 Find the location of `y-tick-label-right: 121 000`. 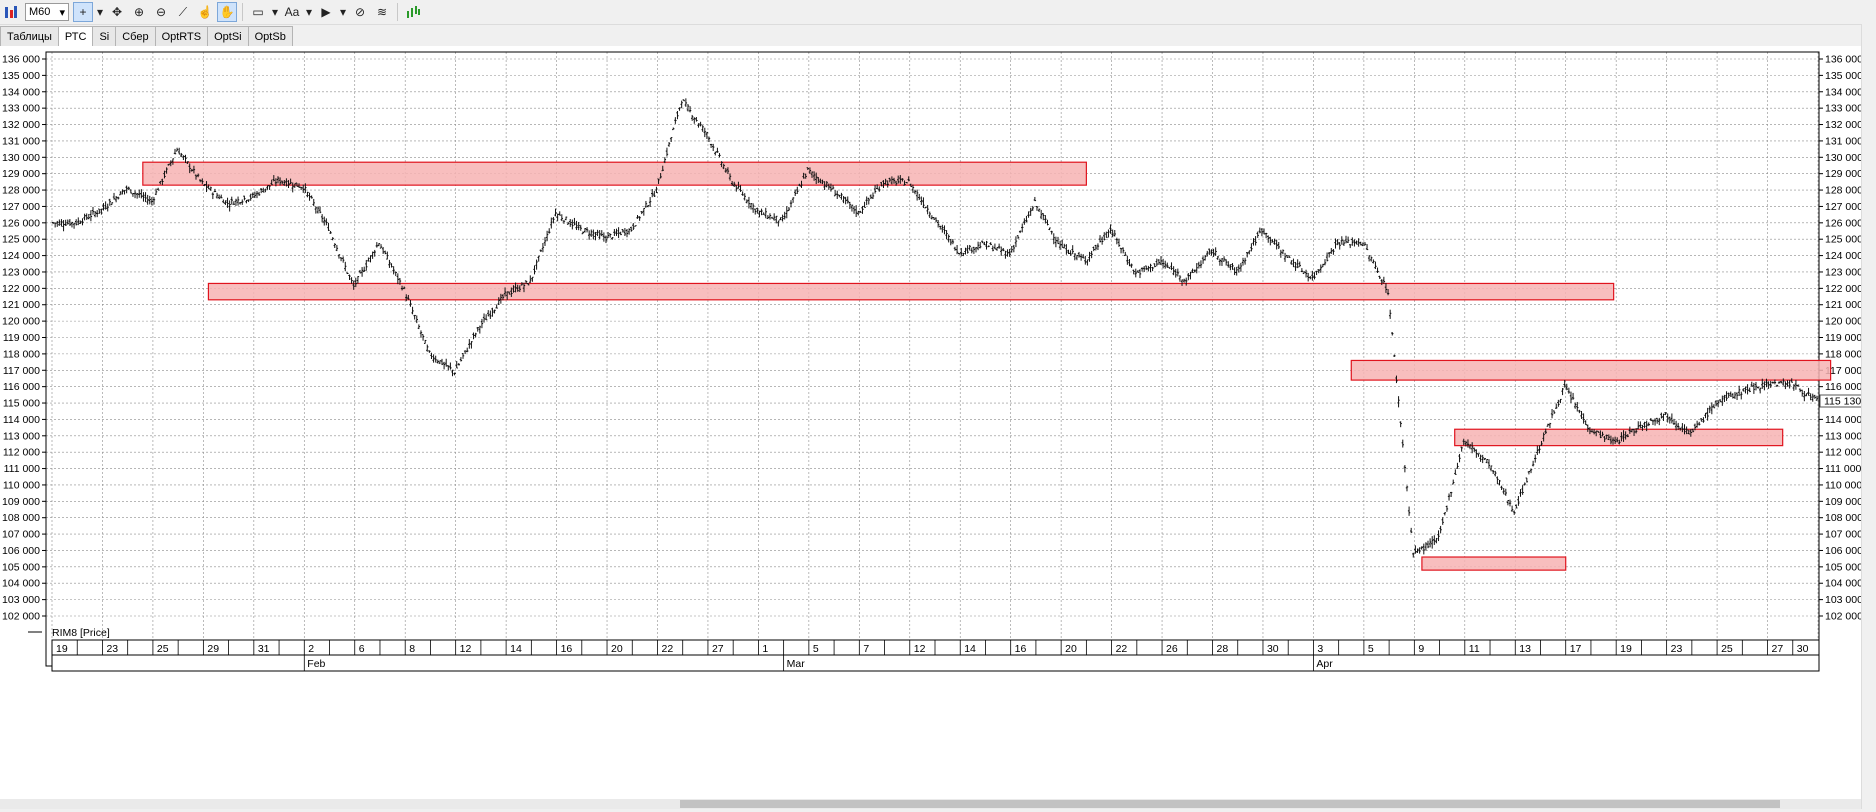

y-tick-label-right: 121 000 is located at coordinates (1843, 305).